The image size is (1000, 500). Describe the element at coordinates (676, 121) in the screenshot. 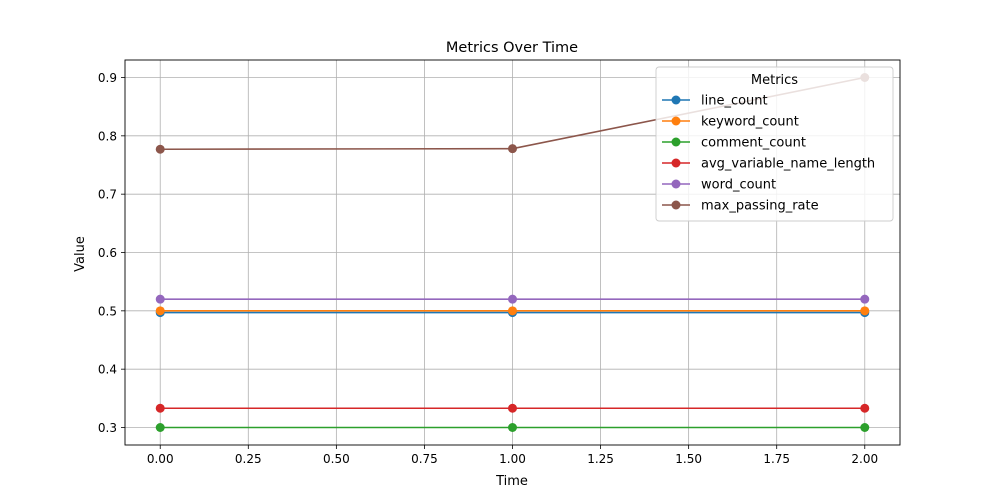

I see `legend-marker-keyword-count` at that location.